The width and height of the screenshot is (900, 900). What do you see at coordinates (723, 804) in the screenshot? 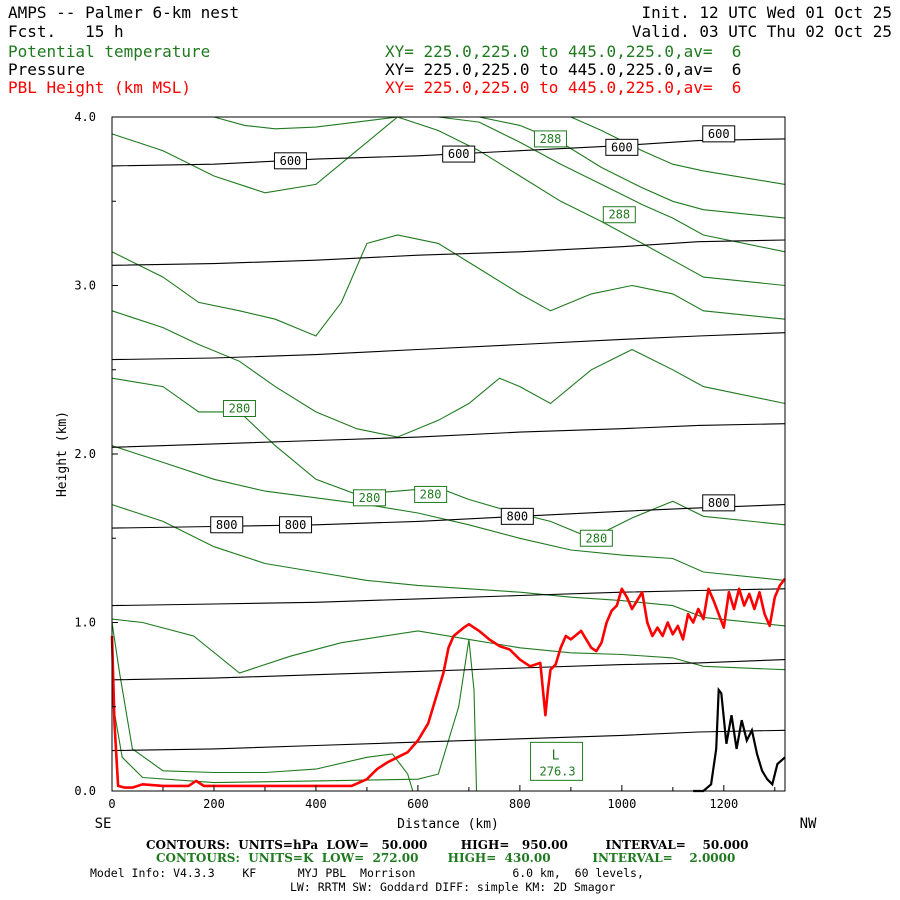
I see `x-tick-label: 1200` at bounding box center [723, 804].